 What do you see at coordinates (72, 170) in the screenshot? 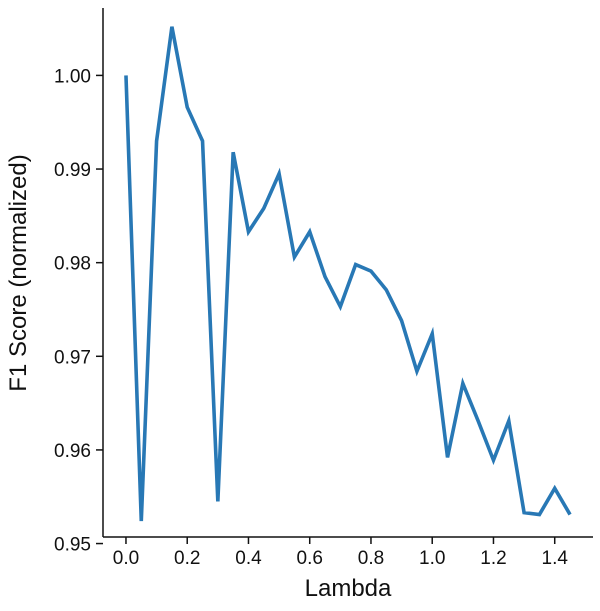
I see `y-tick-label: 0.99` at bounding box center [72, 170].